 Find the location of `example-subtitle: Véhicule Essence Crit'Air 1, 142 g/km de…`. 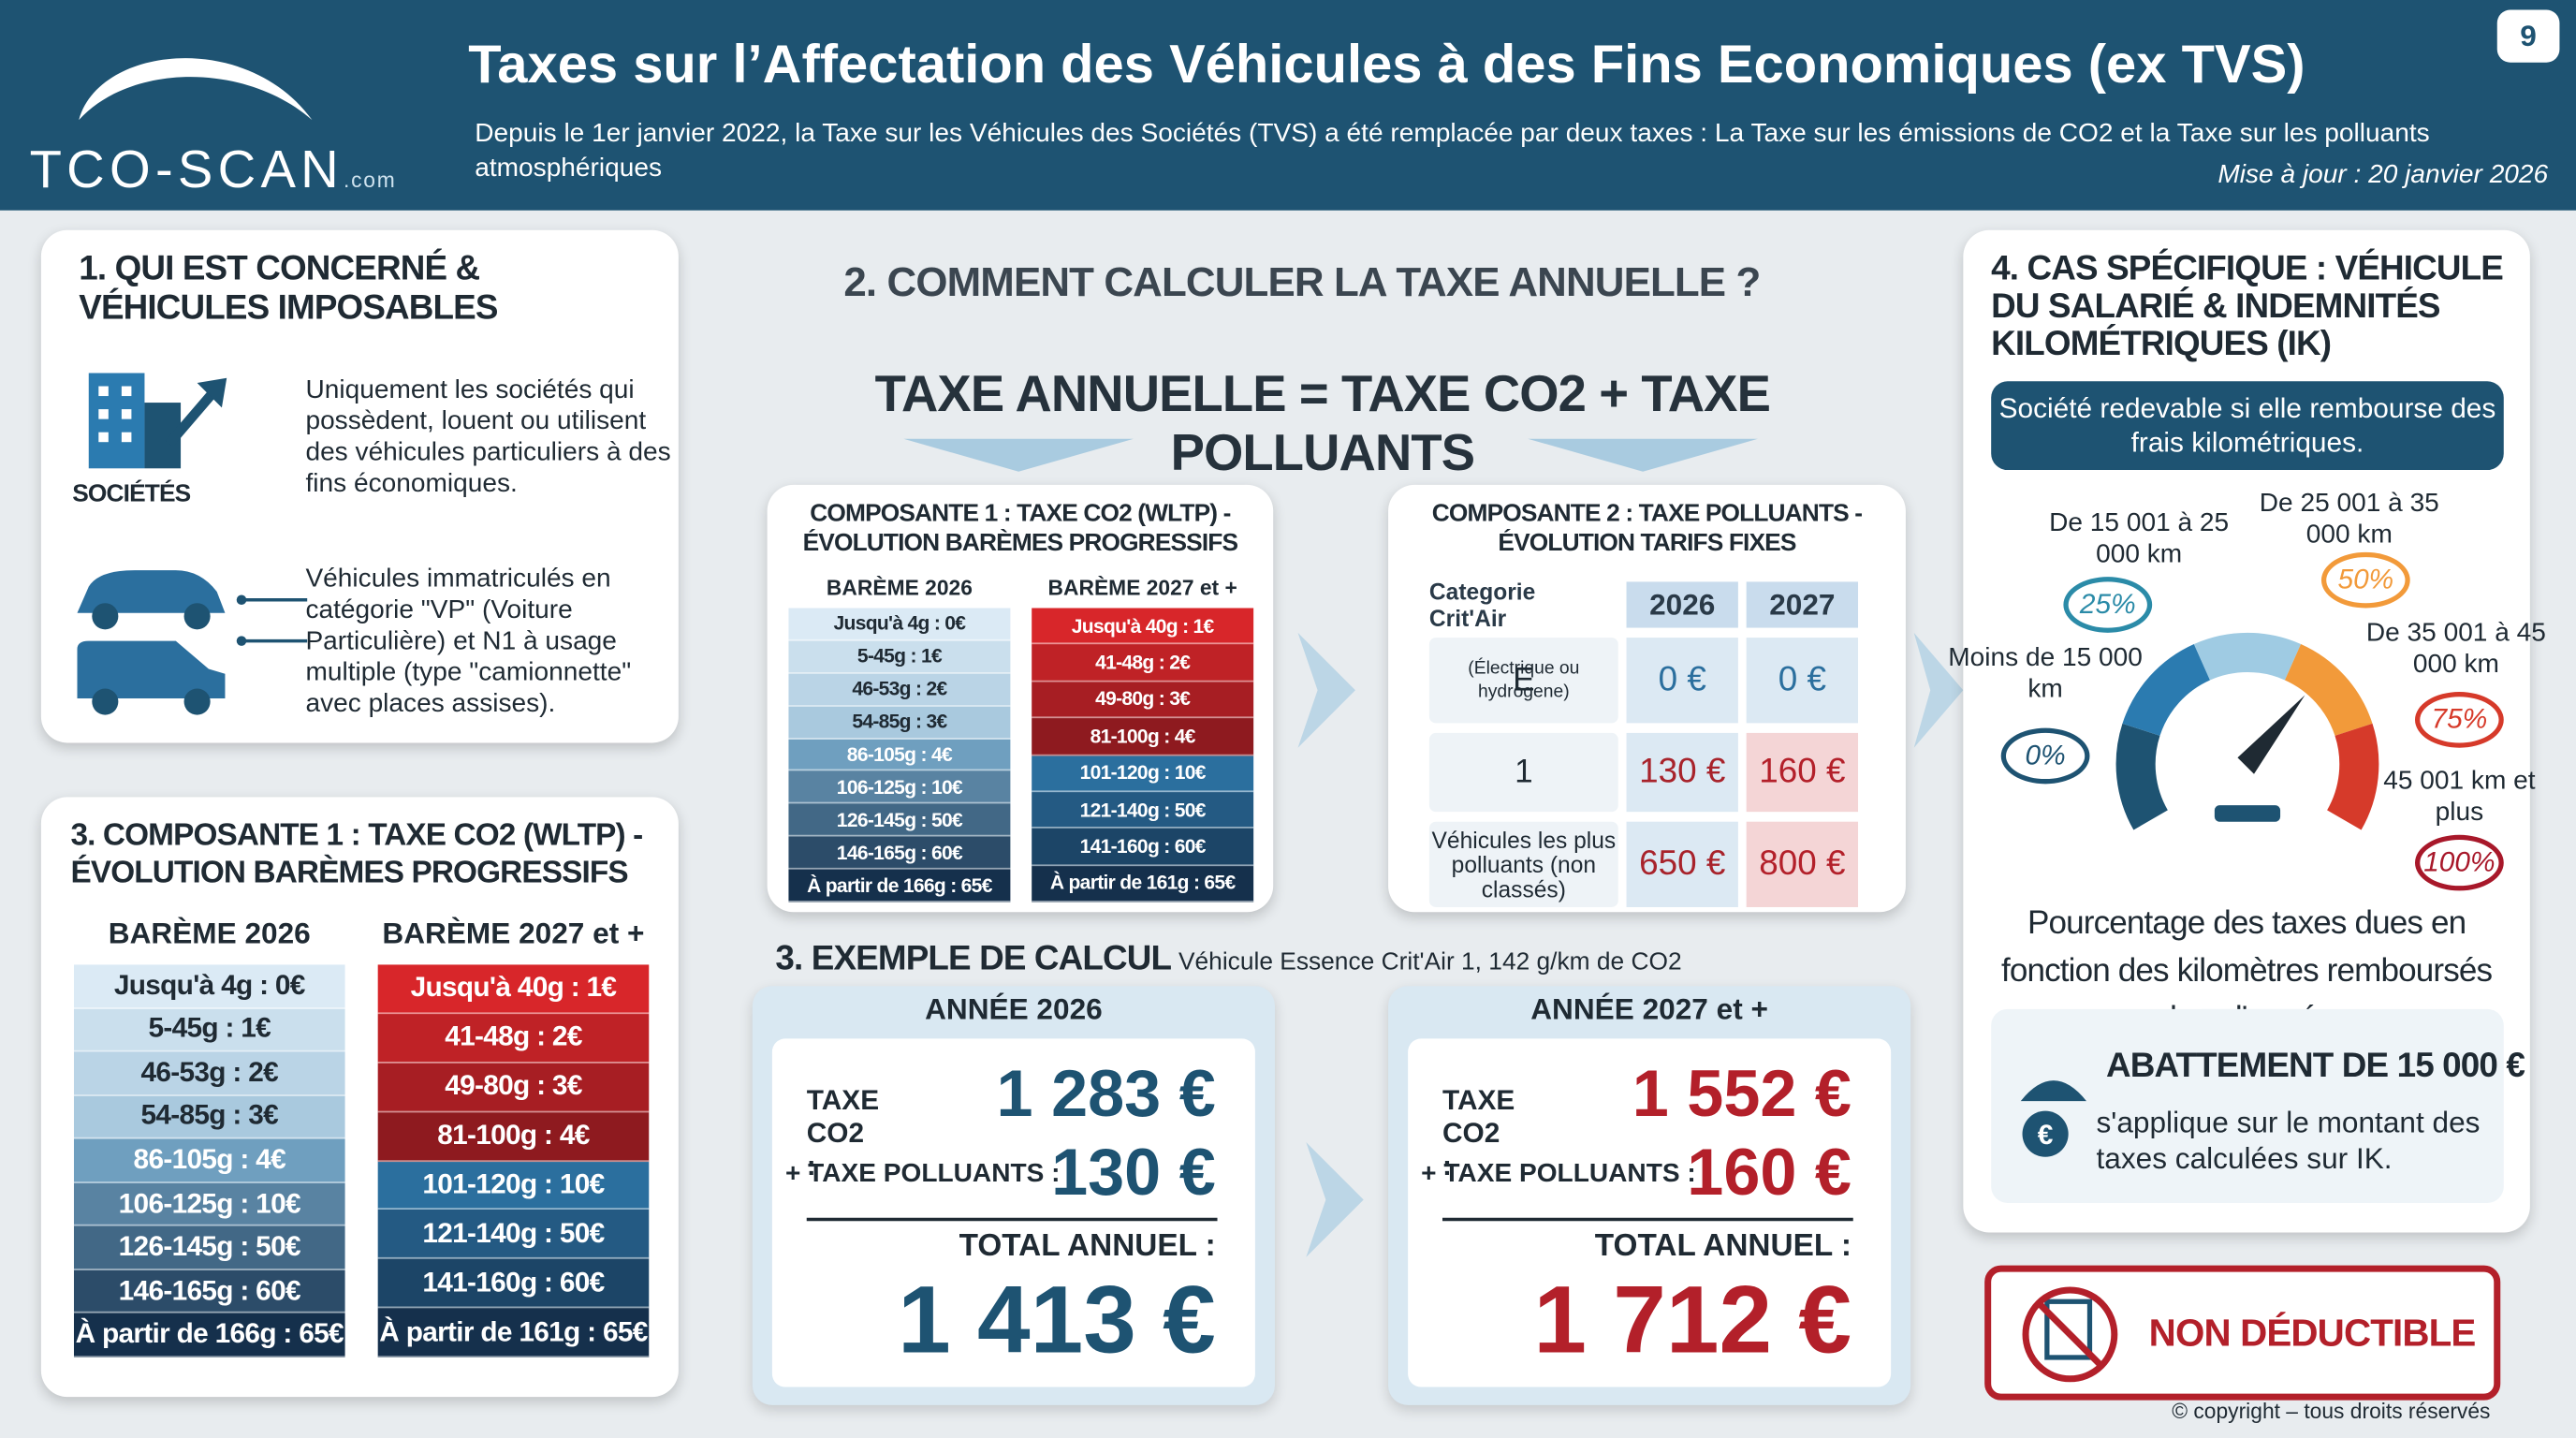

example-subtitle: Véhicule Essence Crit'Air 1, 142 g/km de… is located at coordinates (1430, 961).